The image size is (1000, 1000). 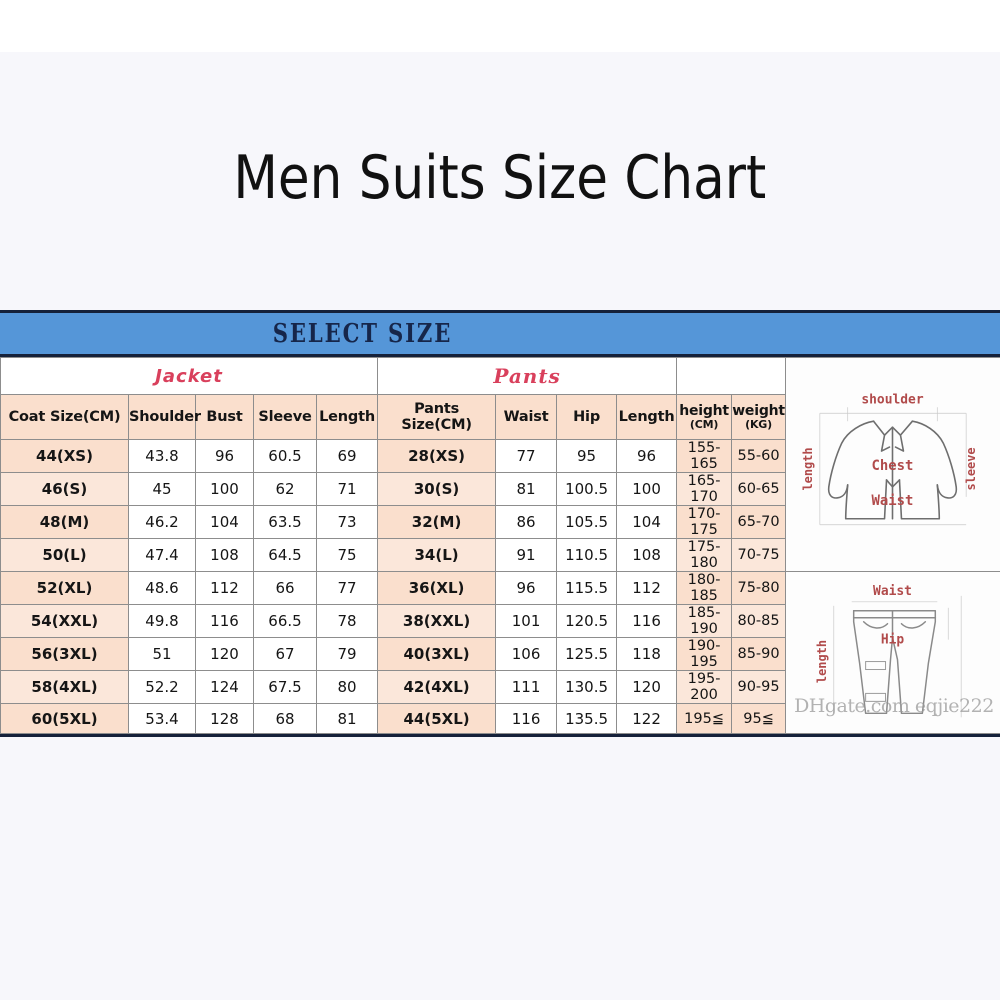 What do you see at coordinates (224, 588) in the screenshot?
I see `cell-bust: 112` at bounding box center [224, 588].